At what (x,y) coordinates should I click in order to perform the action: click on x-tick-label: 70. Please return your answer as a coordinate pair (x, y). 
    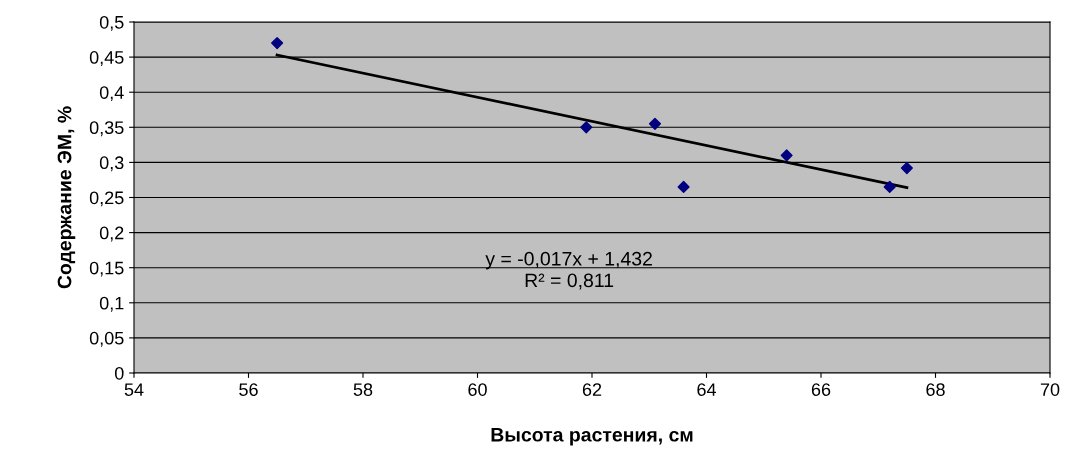
    Looking at the image, I should click on (1050, 389).